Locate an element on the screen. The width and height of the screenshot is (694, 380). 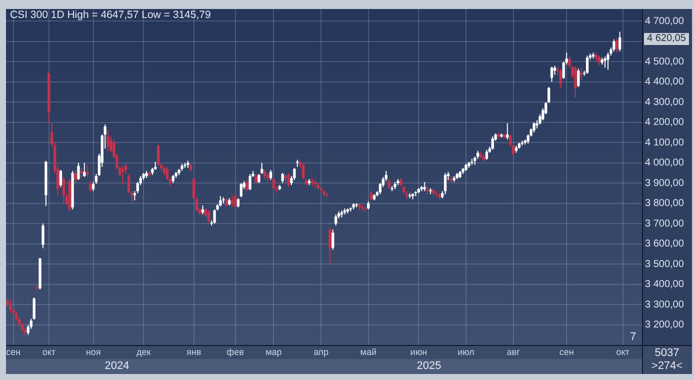
y-tick-label: 3 500,00 is located at coordinates (664, 264).